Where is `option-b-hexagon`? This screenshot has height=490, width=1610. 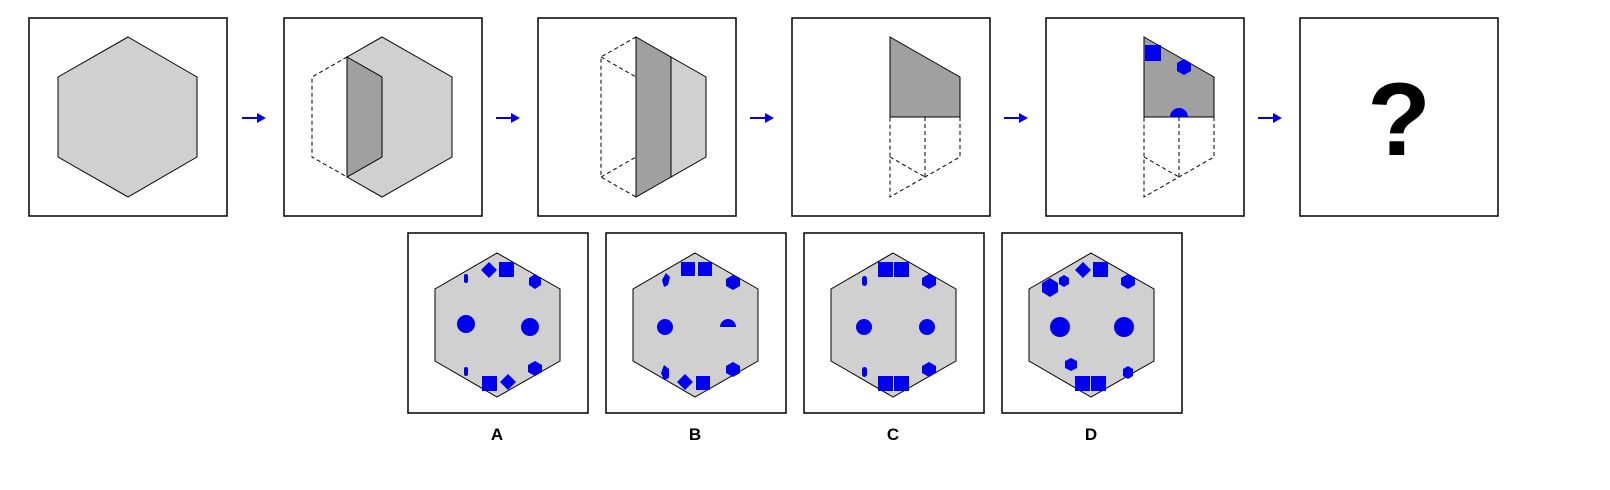
option-b-hexagon is located at coordinates (695, 325).